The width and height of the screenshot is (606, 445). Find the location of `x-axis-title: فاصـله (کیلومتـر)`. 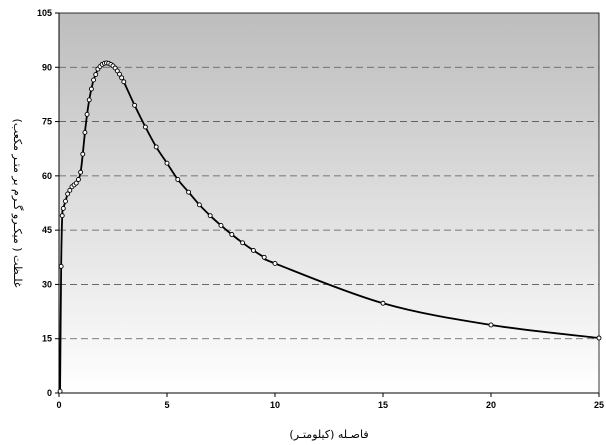

x-axis-title: فاصـله (کیلومتـر) is located at coordinates (328, 434).